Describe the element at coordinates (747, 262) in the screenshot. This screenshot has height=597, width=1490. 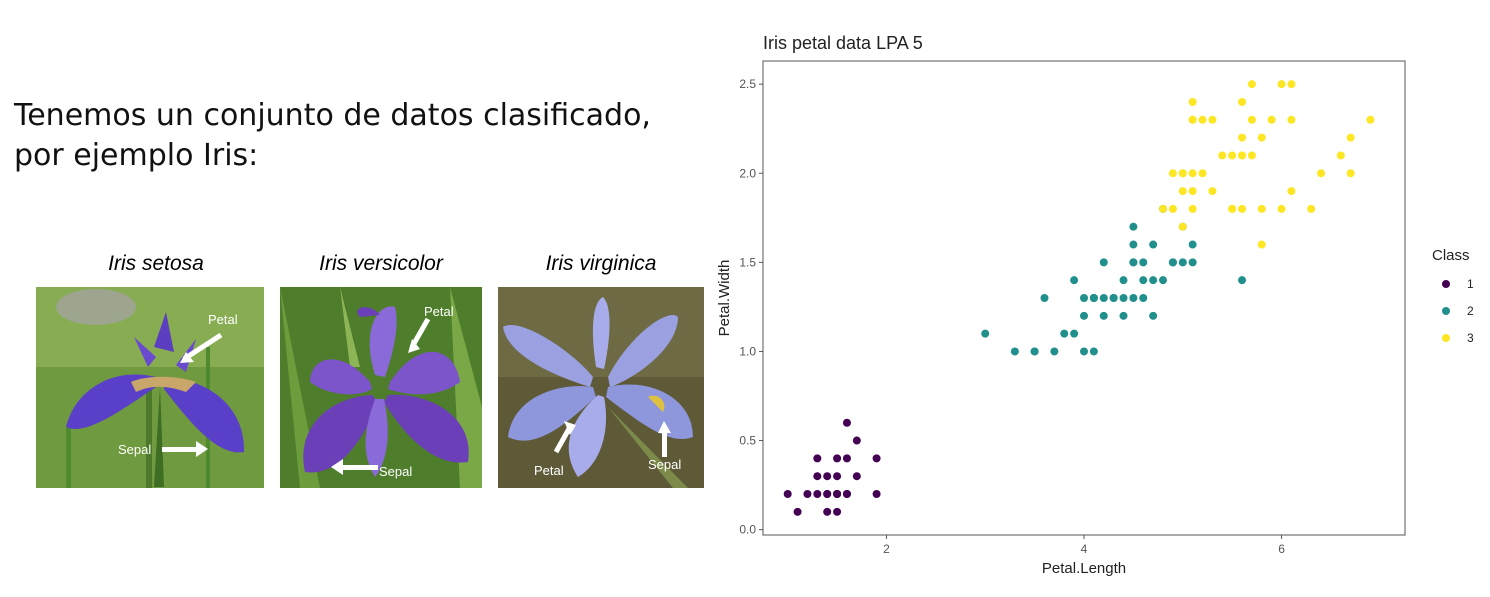
I see `y-tick-label: 1.5` at that location.